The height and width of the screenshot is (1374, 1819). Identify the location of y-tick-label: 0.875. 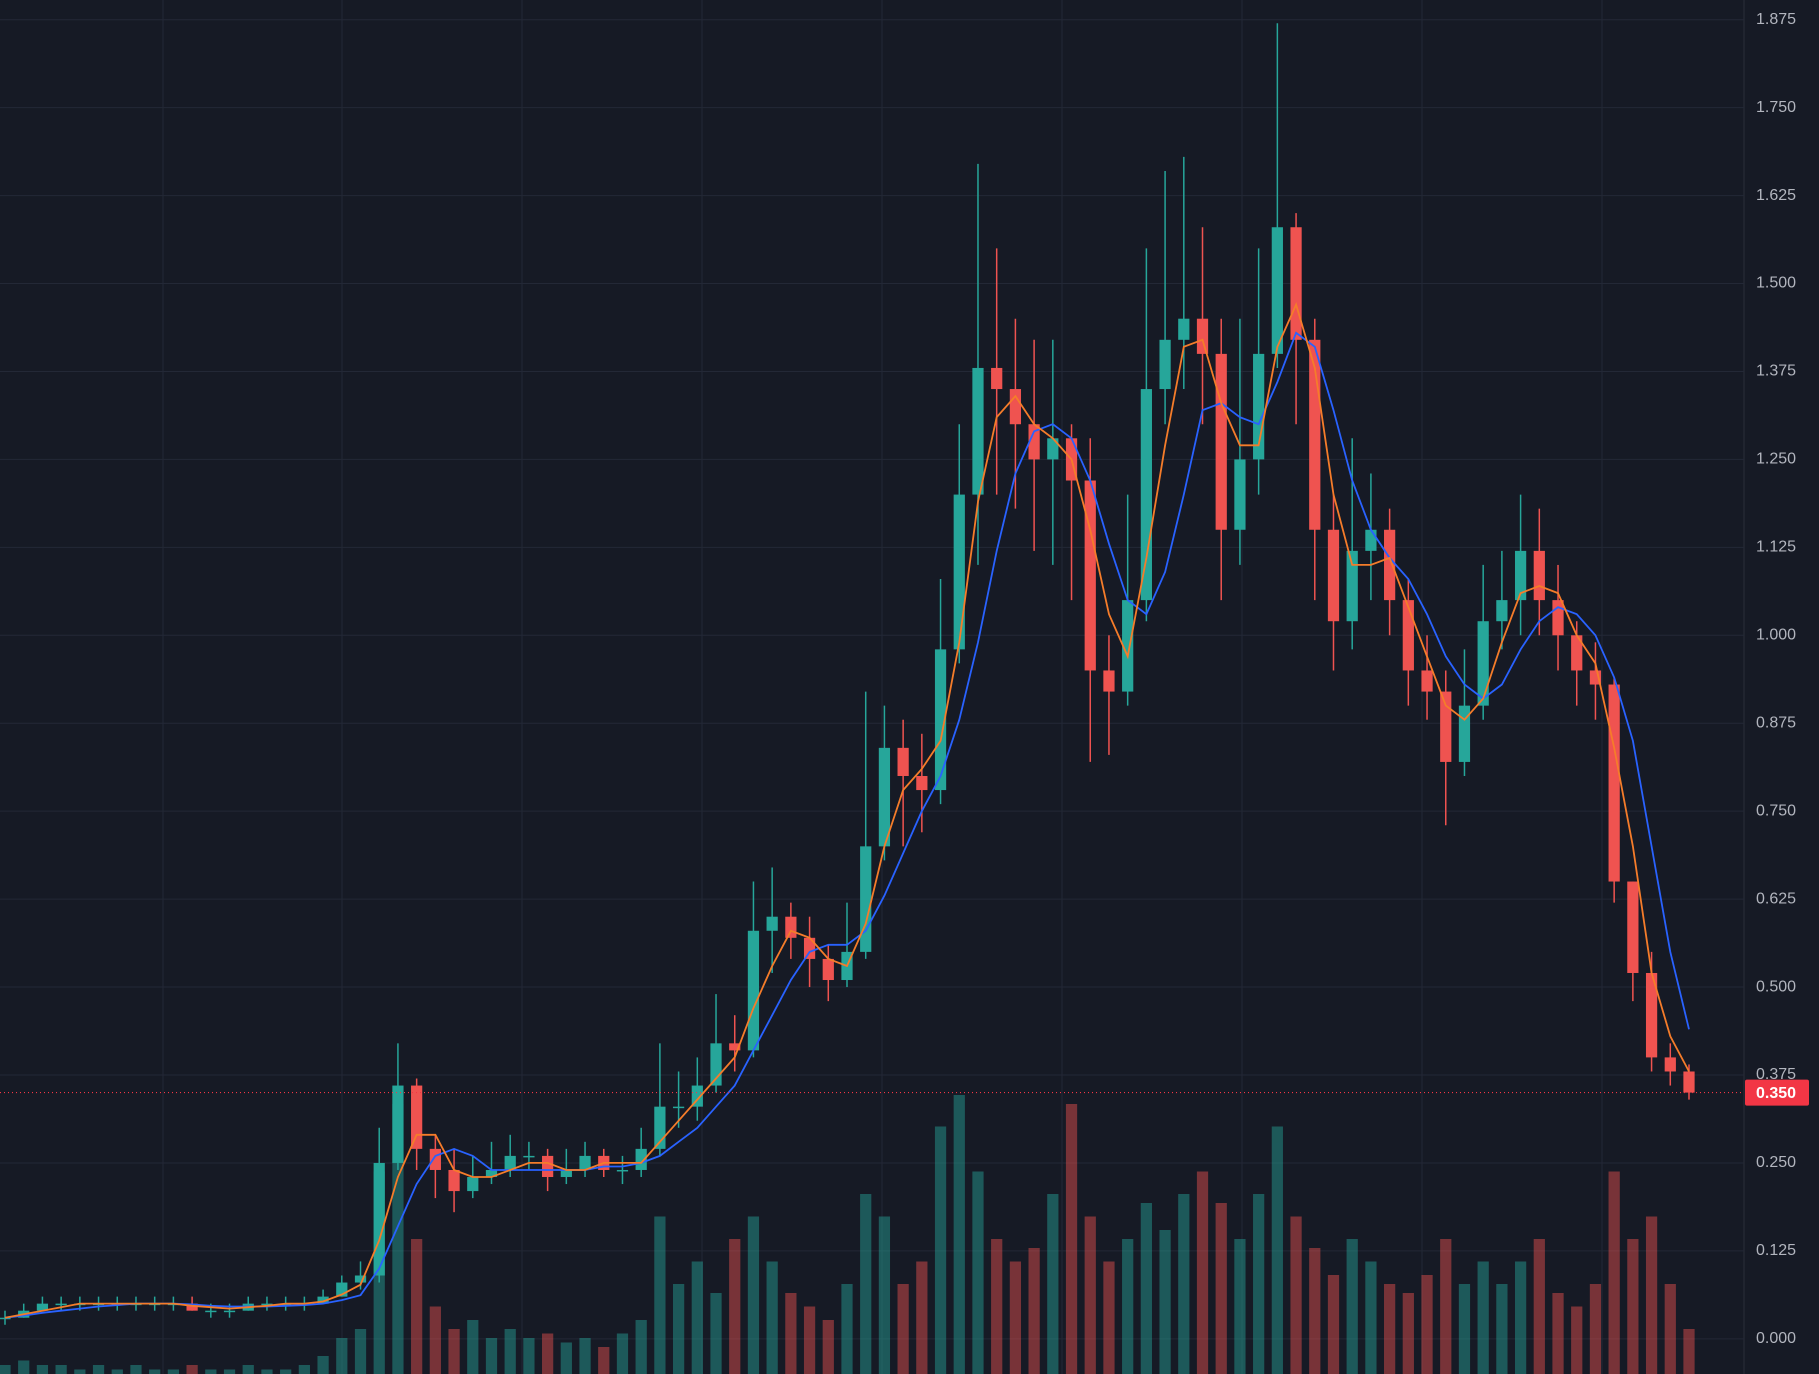
(1776, 722).